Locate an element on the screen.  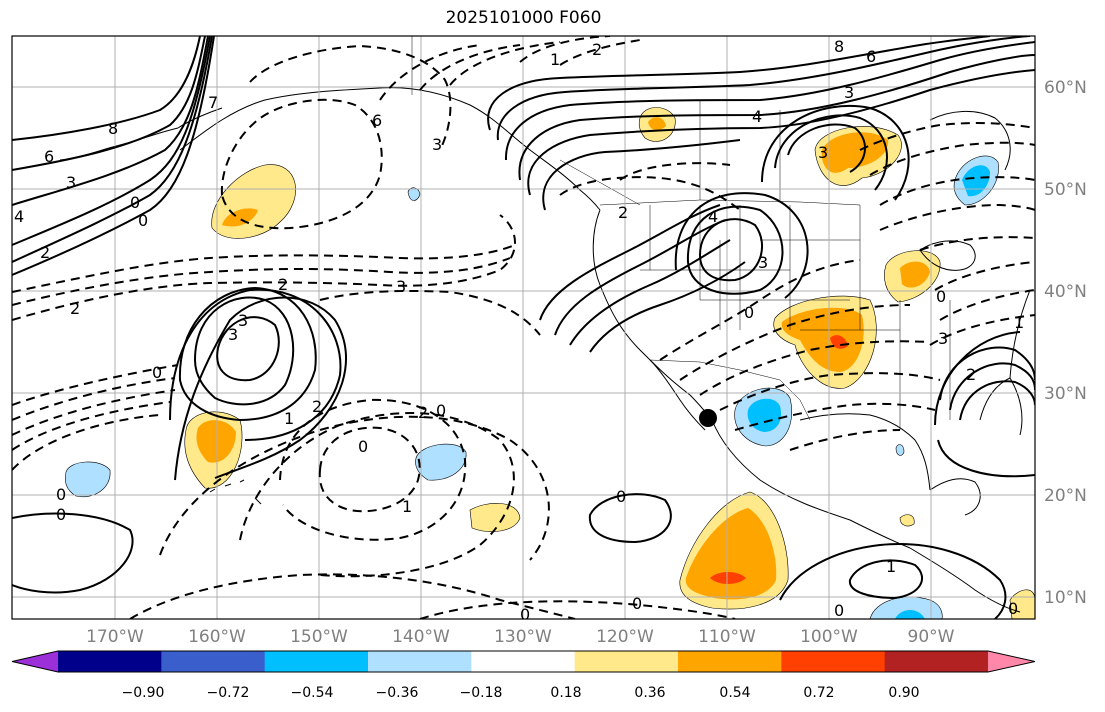
lon-label: 110°W is located at coordinates (727, 637).